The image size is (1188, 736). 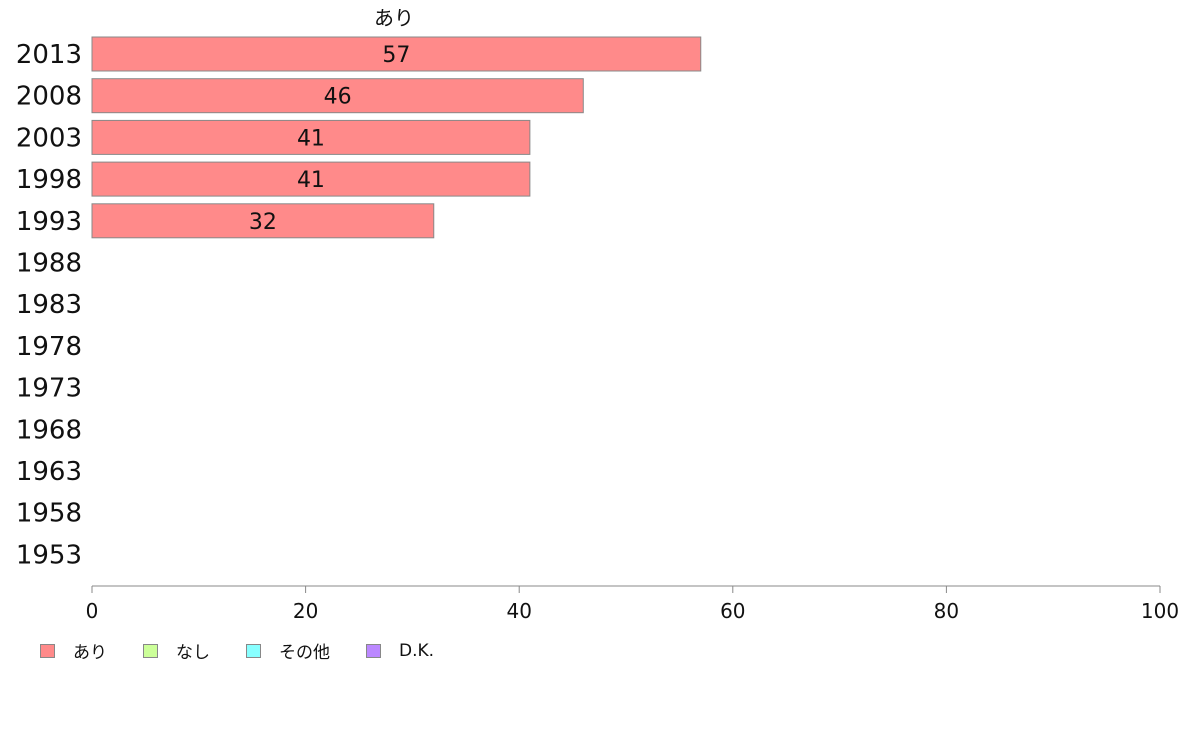 I want to click on x-tick-label: 100, so click(x=1160, y=611).